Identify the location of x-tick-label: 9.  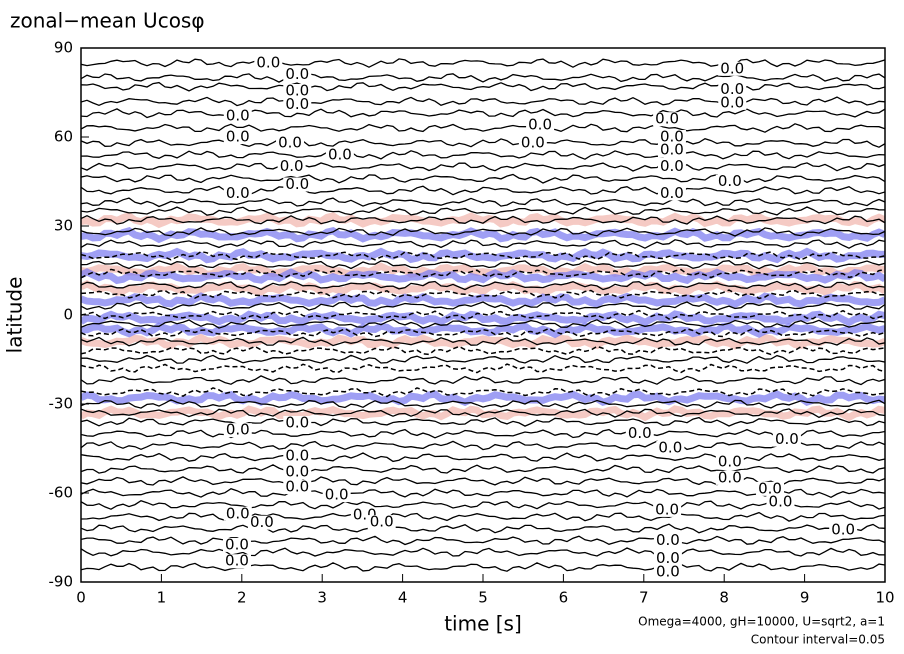
(805, 598).